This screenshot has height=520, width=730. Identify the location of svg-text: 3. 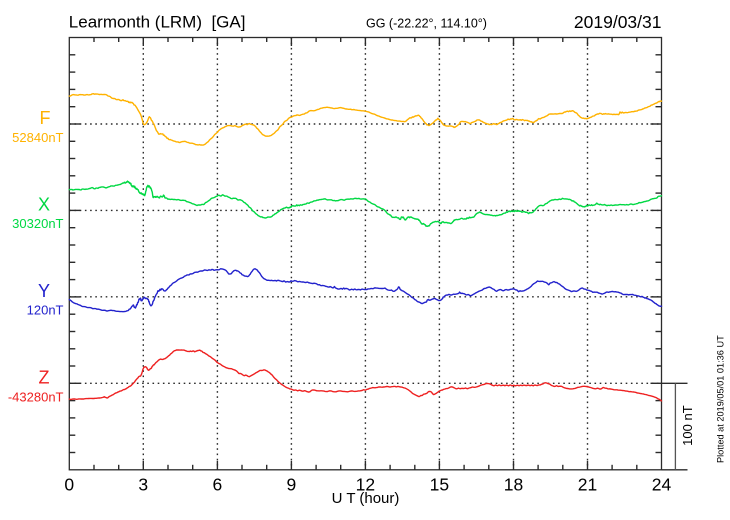
(143, 485).